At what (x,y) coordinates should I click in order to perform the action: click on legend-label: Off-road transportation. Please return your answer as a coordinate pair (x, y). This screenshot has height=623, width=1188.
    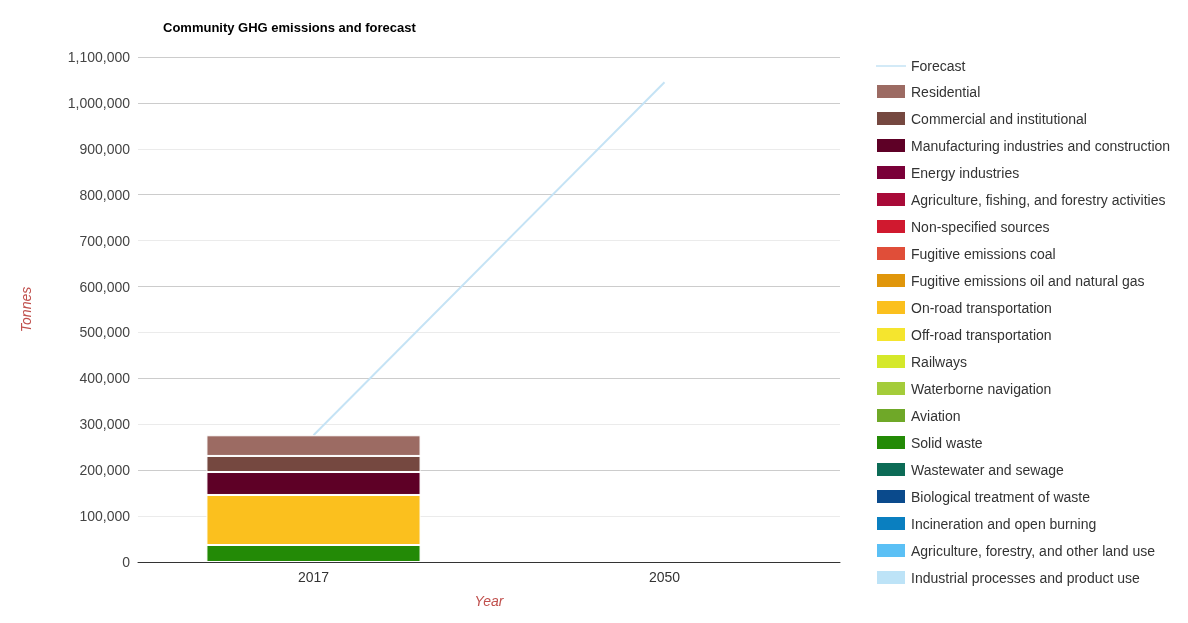
    Looking at the image, I should click on (981, 334).